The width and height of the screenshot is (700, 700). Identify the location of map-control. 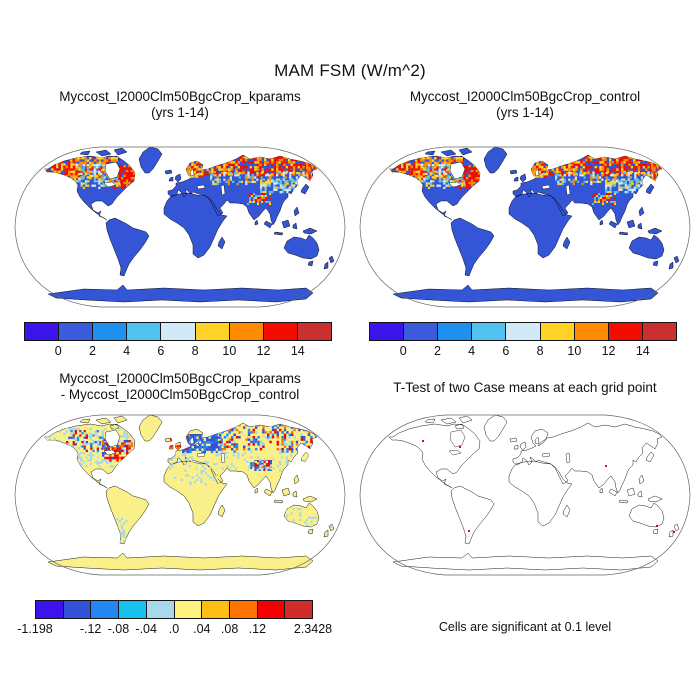
(525, 227).